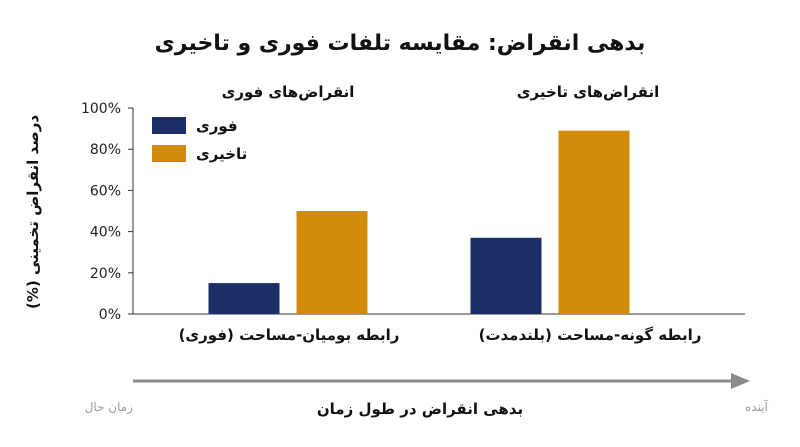 The width and height of the screenshot is (800, 447). What do you see at coordinates (588, 92) in the screenshot?
I see `panel-title-delayed: انقراض‌های تاخیری` at bounding box center [588, 92].